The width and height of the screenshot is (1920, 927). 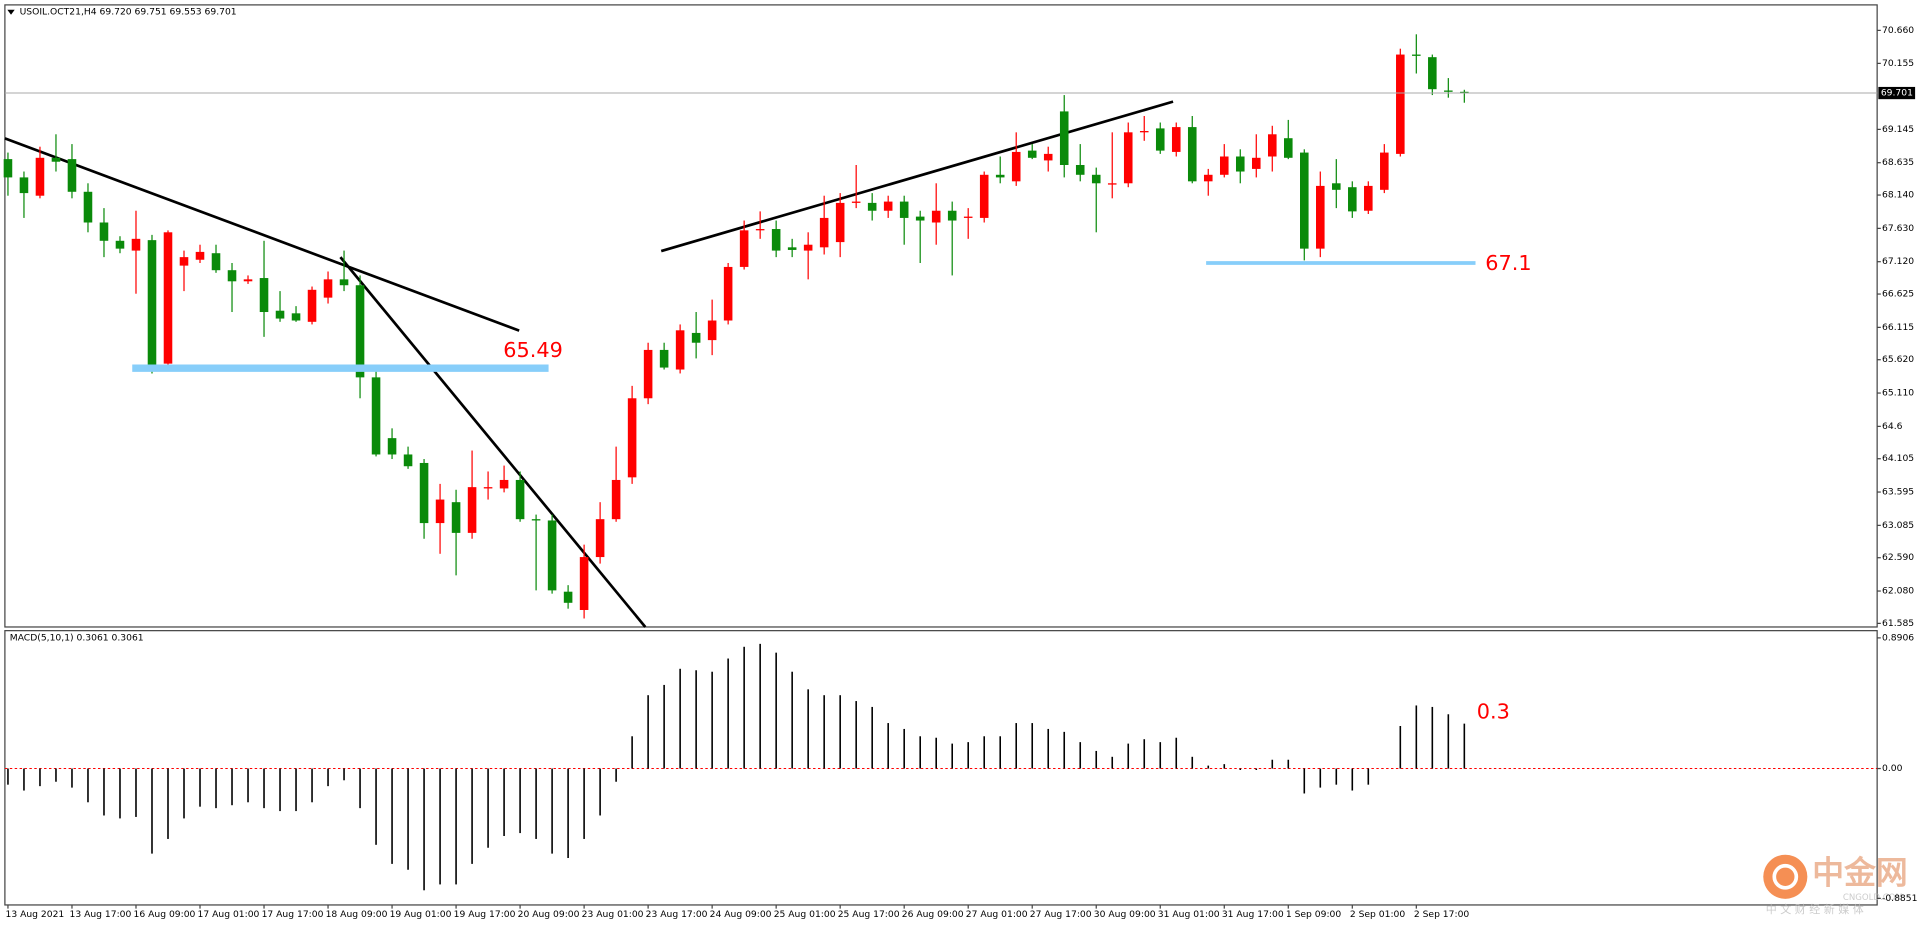 I want to click on y-tick-label: 66.625, so click(x=1898, y=294).